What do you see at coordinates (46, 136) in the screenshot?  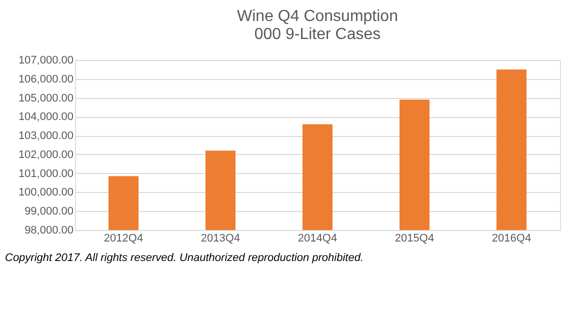 I see `y-tick-label: 103,000.00` at bounding box center [46, 136].